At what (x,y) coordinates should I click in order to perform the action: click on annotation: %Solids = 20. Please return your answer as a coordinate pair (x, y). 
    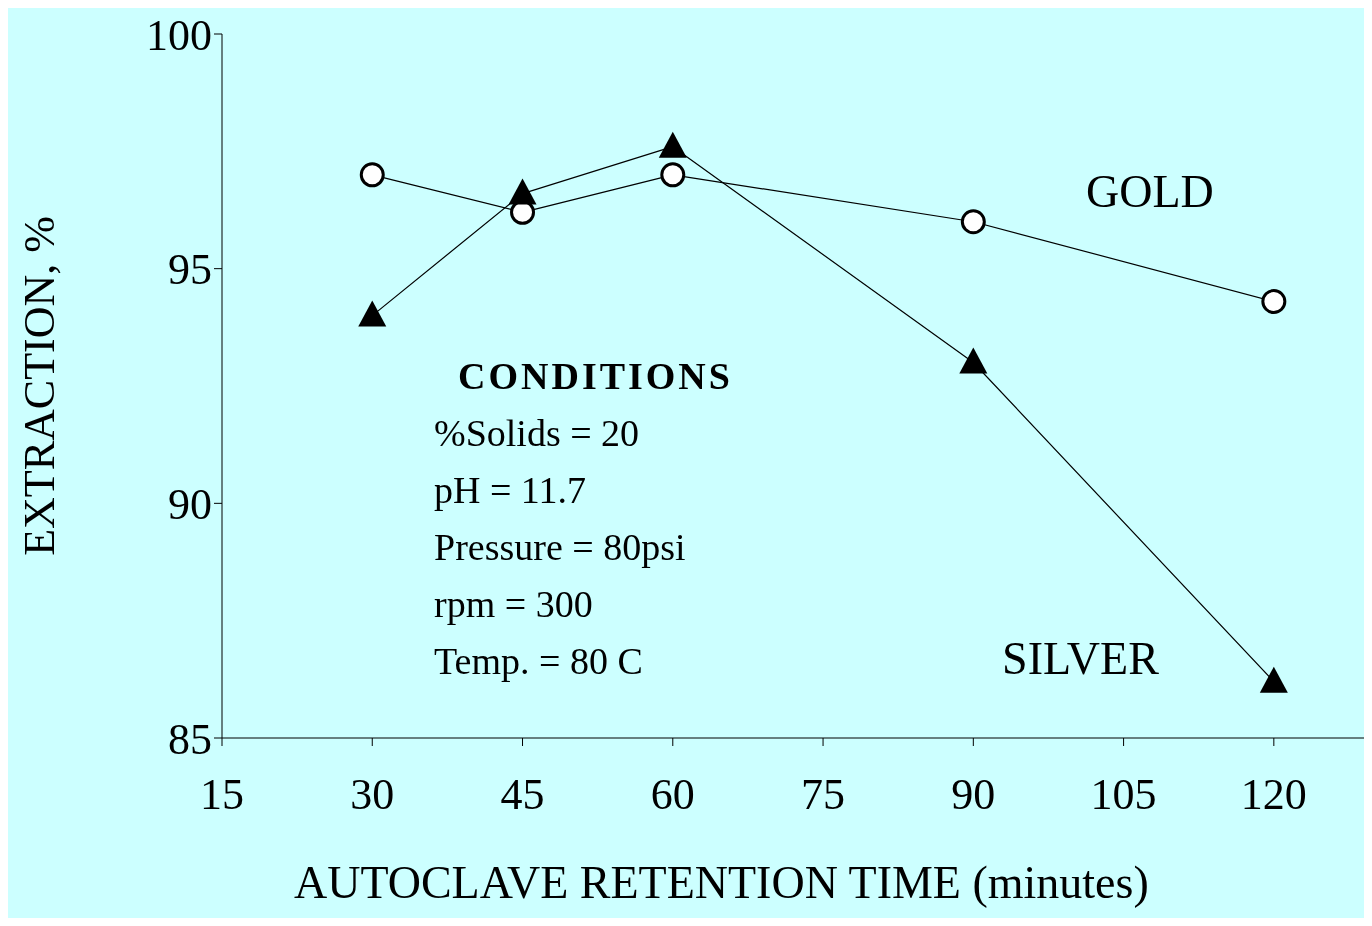
    Looking at the image, I should click on (537, 433).